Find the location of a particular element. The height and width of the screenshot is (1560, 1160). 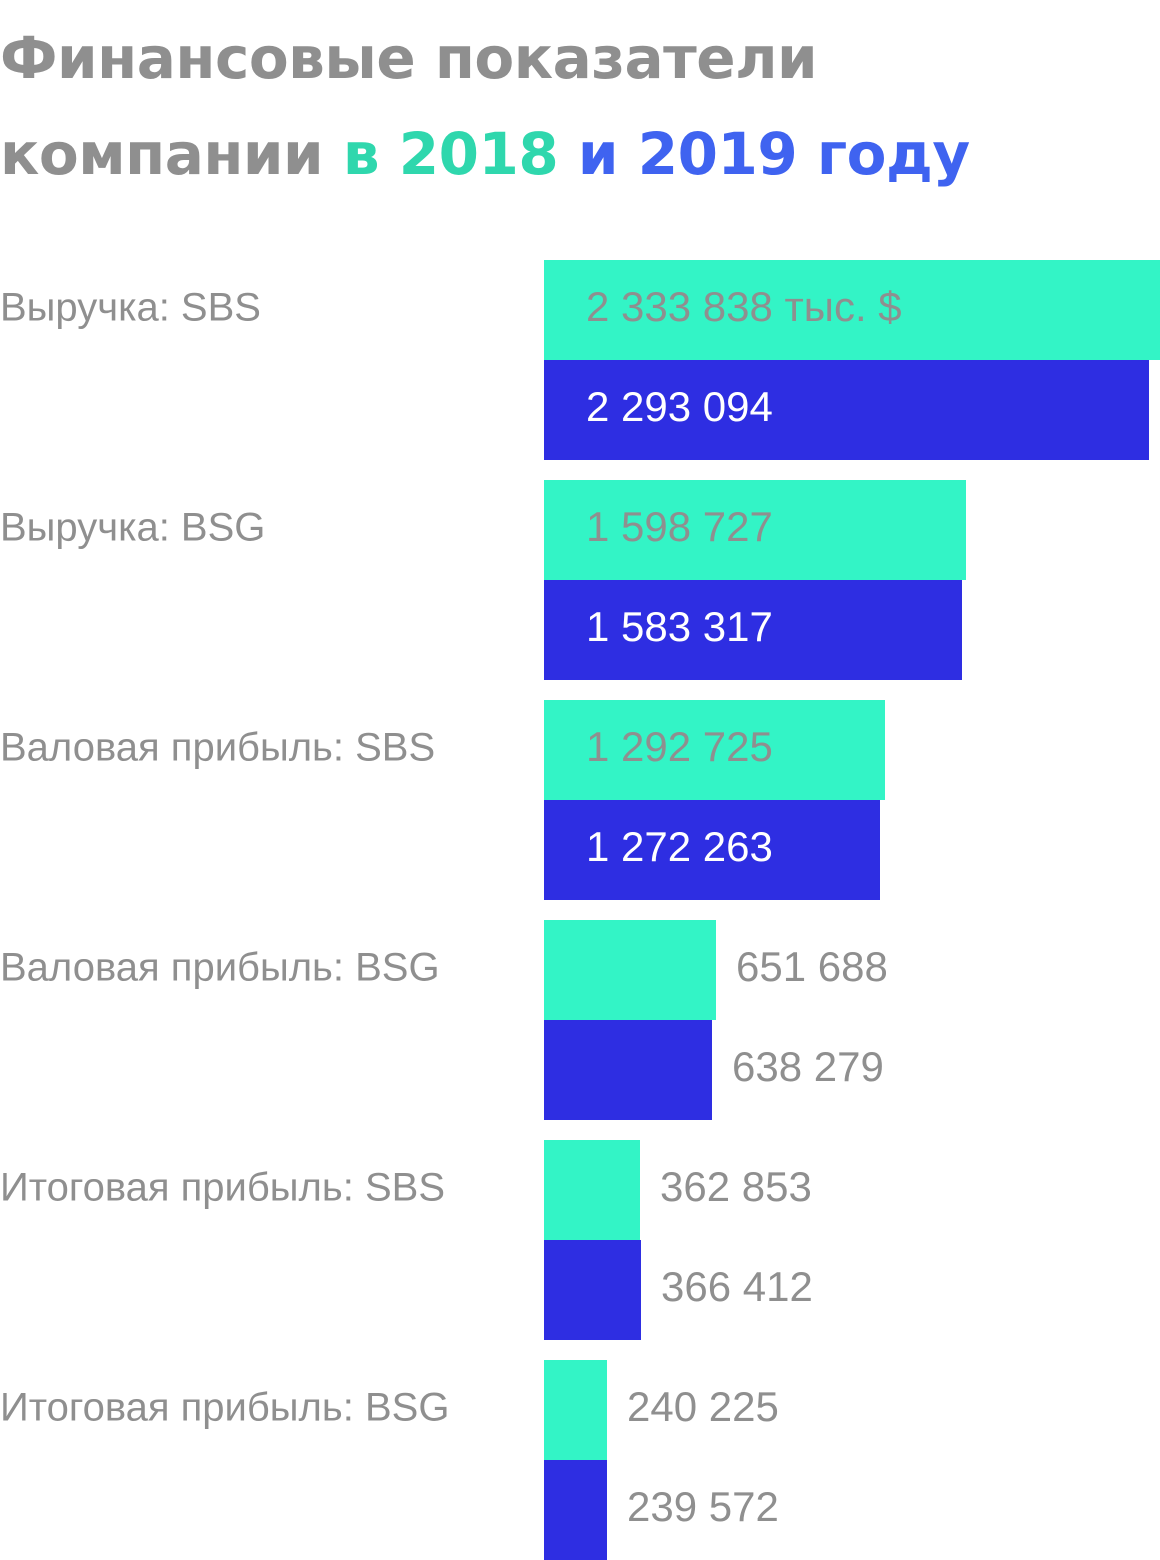

category-label: Итоговая прибыль: BSG is located at coordinates (224, 1408).